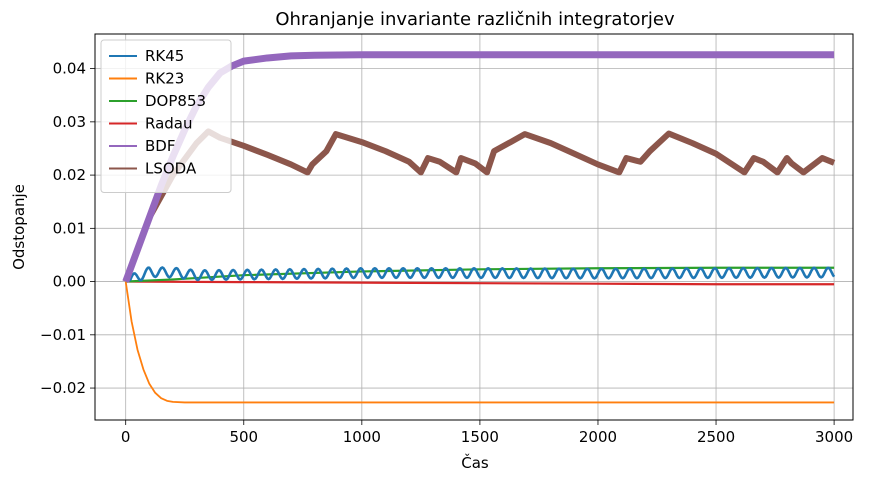  I want to click on x-axis: 0 500 1000 1500 2000 2500 3000, so click(487, 433).